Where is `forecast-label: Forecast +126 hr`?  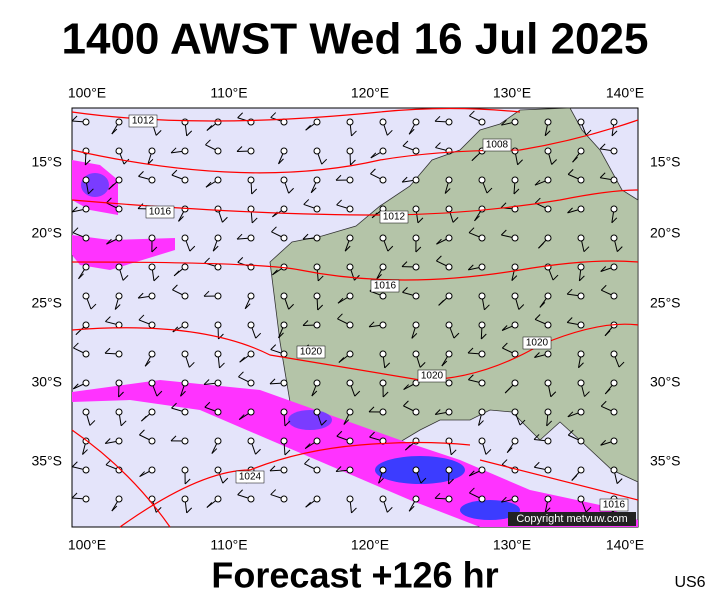 forecast-label: Forecast +126 hr is located at coordinates (354, 575).